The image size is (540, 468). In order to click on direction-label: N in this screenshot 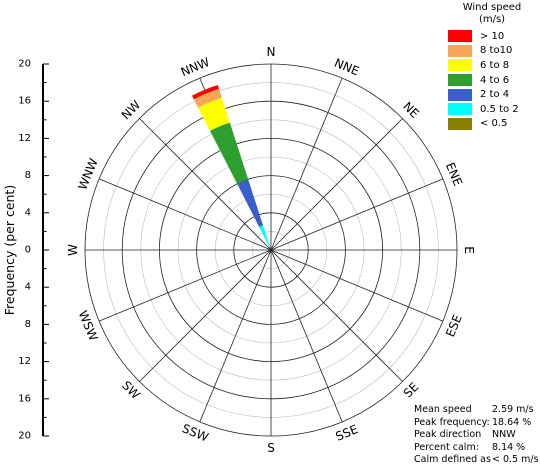, I will do `click(271, 52)`.